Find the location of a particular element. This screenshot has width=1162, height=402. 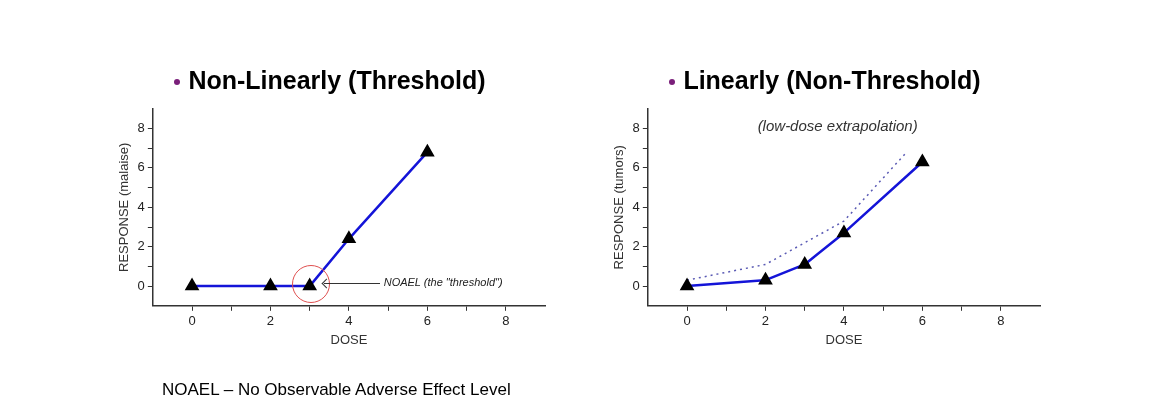

chart-title: Non-Linearly (Threshold) is located at coordinates (337, 80).